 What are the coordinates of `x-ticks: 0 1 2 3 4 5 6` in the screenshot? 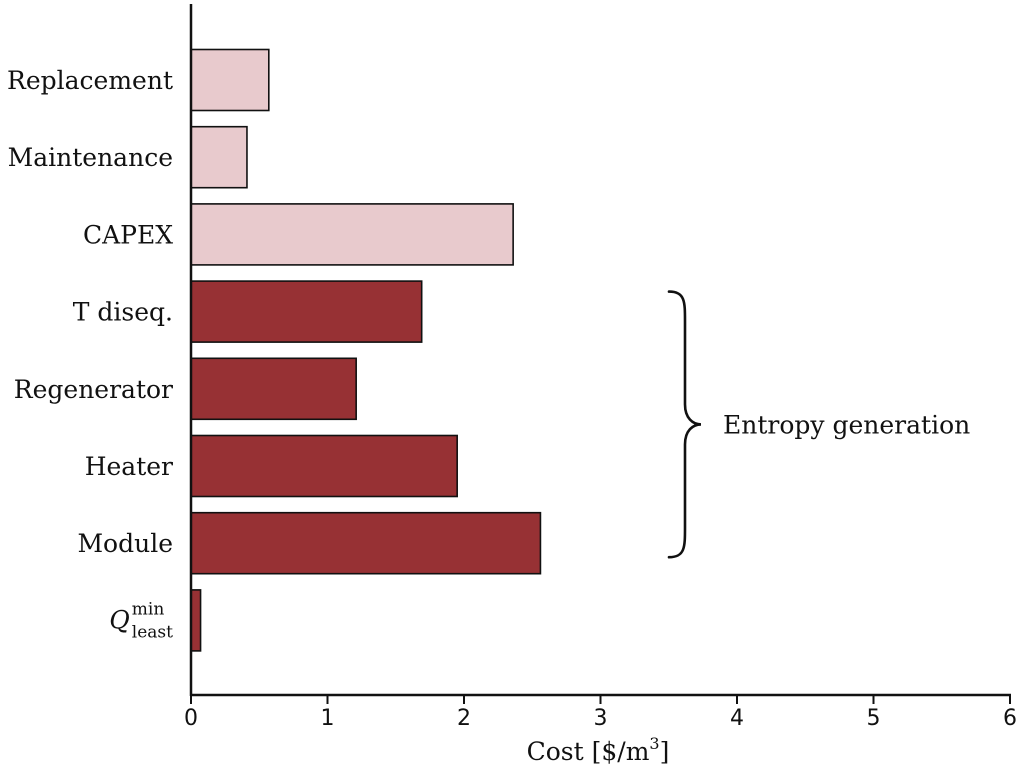 It's located at (600, 713).